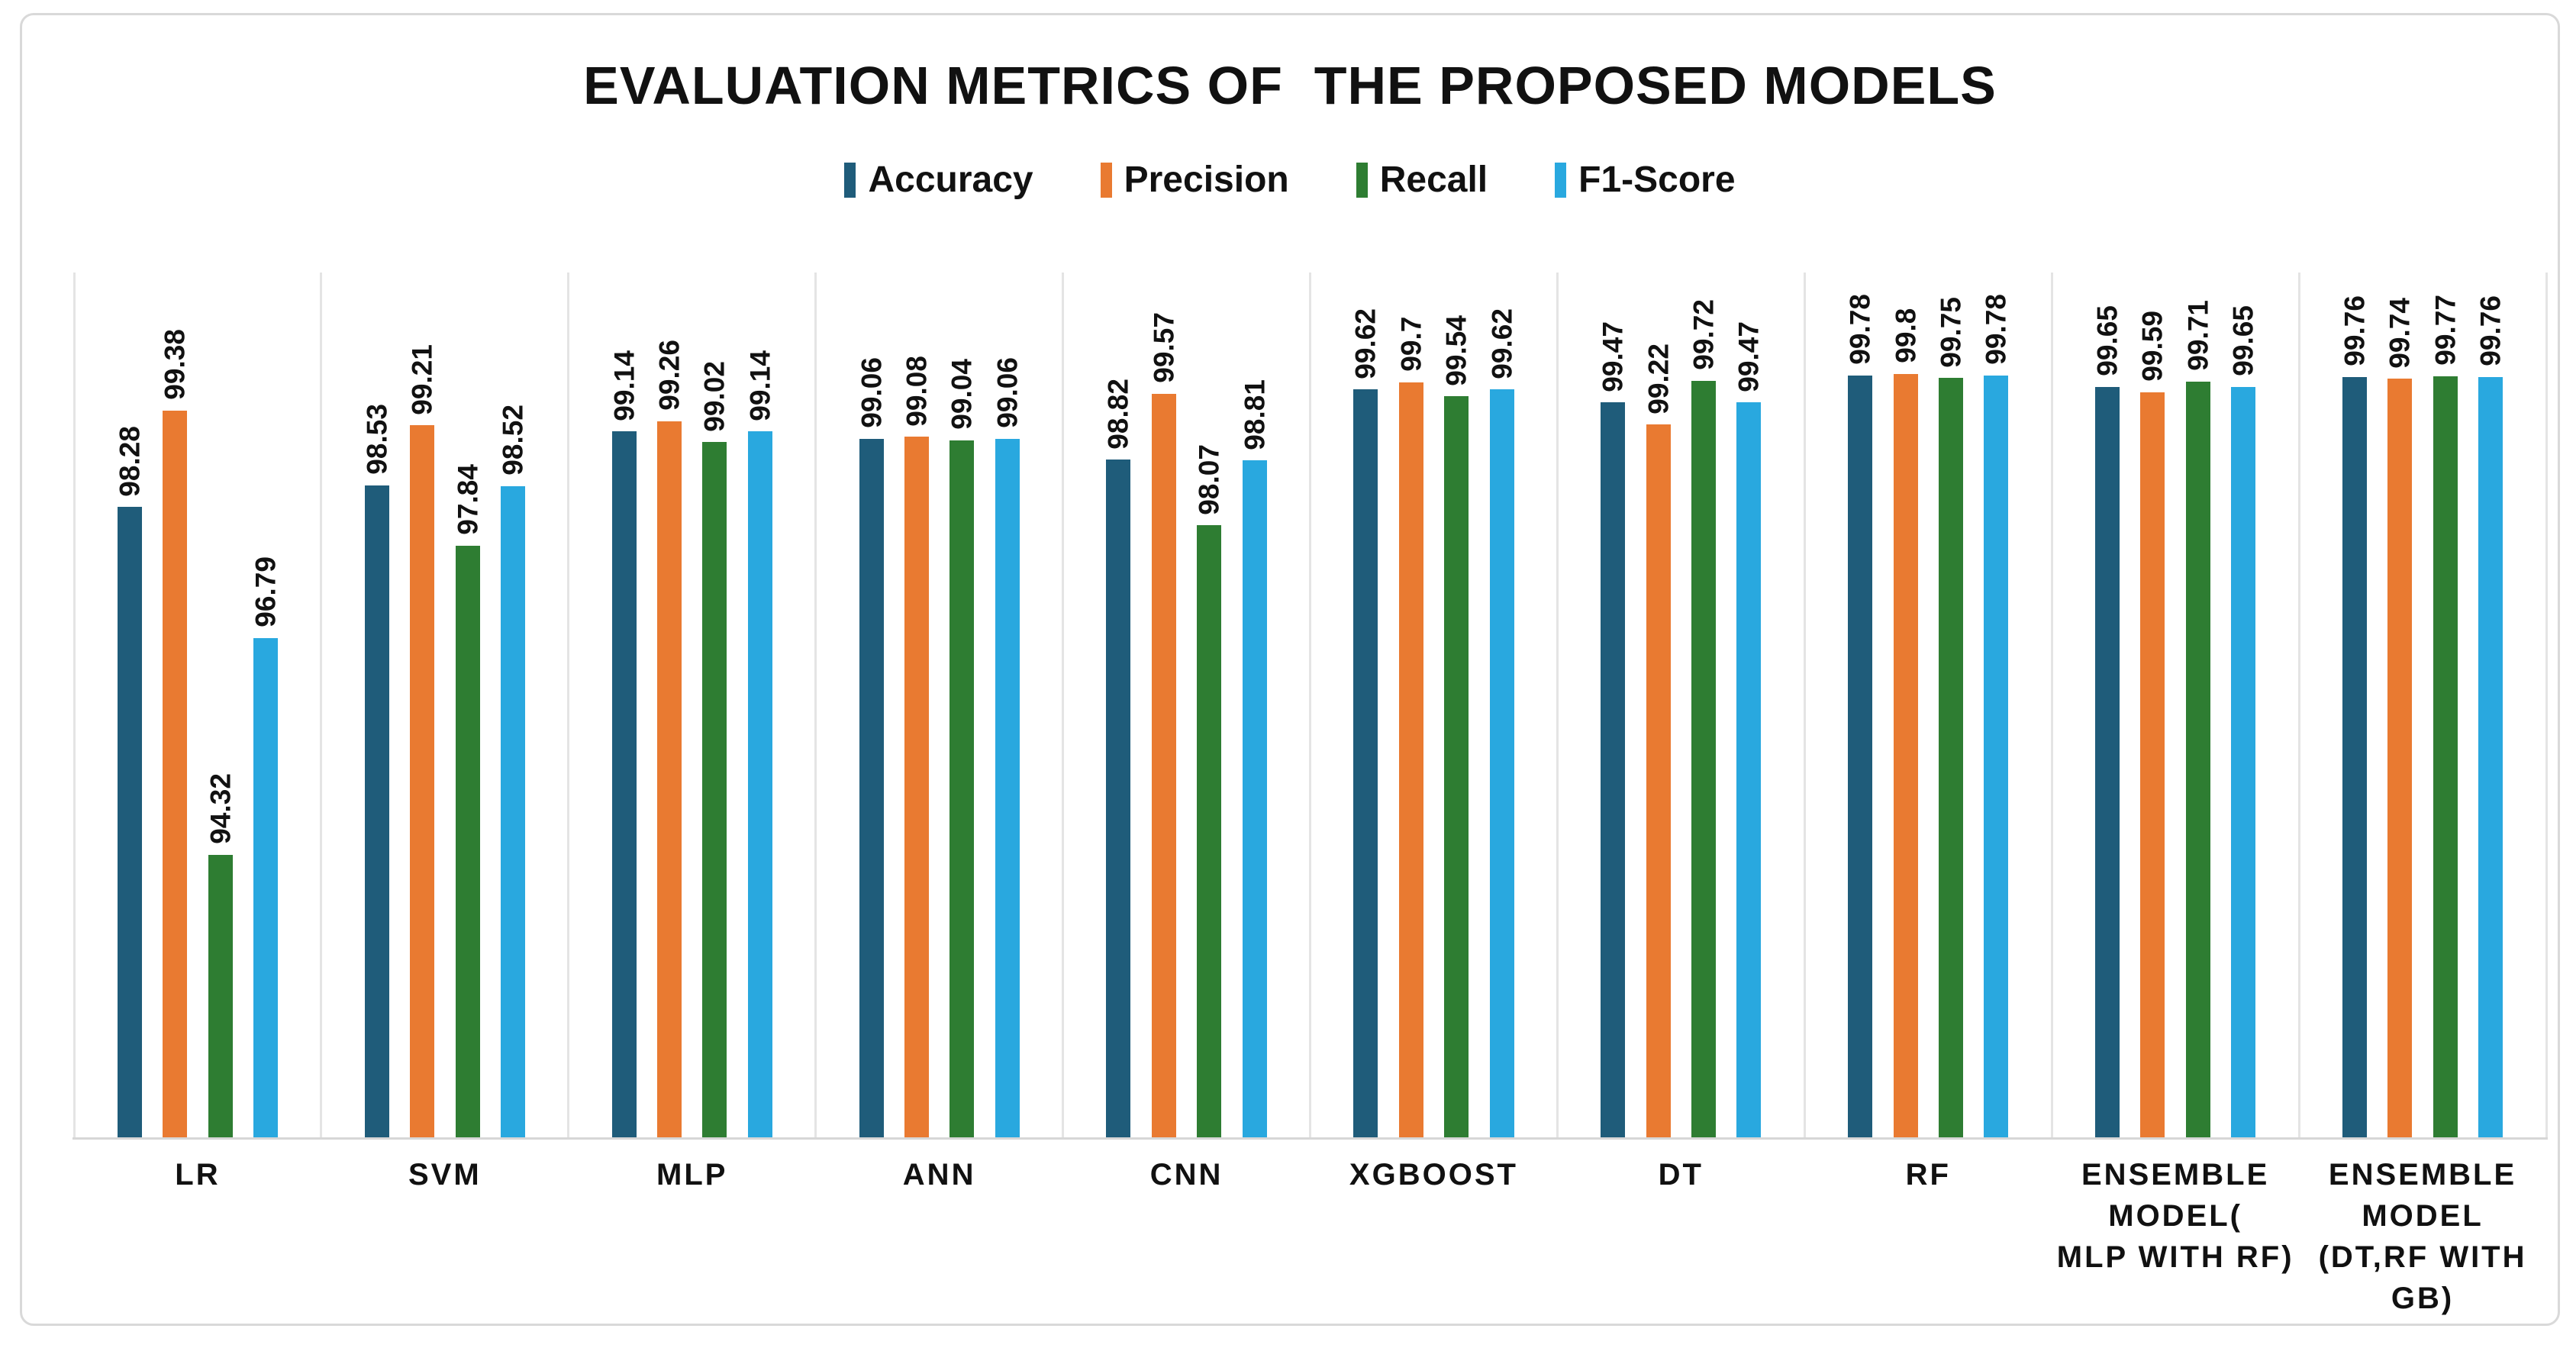 The image size is (2576, 1348). Describe the element at coordinates (2490, 331) in the screenshot. I see `bar-value-label: 99.76` at that location.